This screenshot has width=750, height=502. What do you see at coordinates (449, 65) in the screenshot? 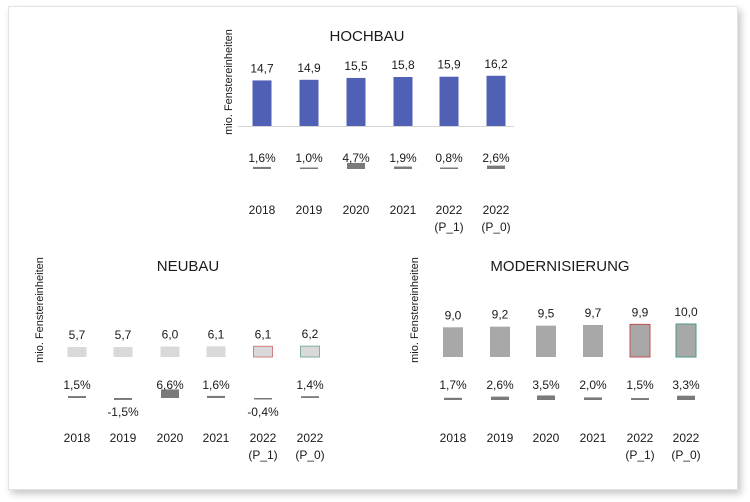
I see `bar-value-label: 15,9` at bounding box center [449, 65].